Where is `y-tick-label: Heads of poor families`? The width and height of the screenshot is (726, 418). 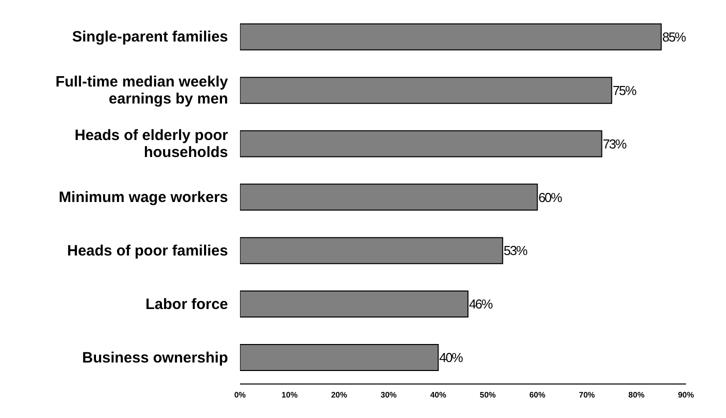
y-tick-label: Heads of poor families is located at coordinates (147, 251).